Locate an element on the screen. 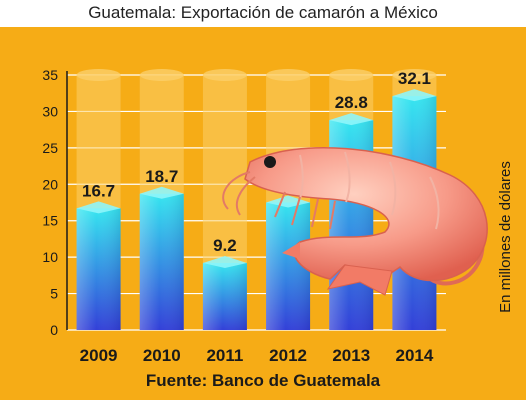 The width and height of the screenshot is (526, 400). data-label: 32.1 is located at coordinates (414, 78).